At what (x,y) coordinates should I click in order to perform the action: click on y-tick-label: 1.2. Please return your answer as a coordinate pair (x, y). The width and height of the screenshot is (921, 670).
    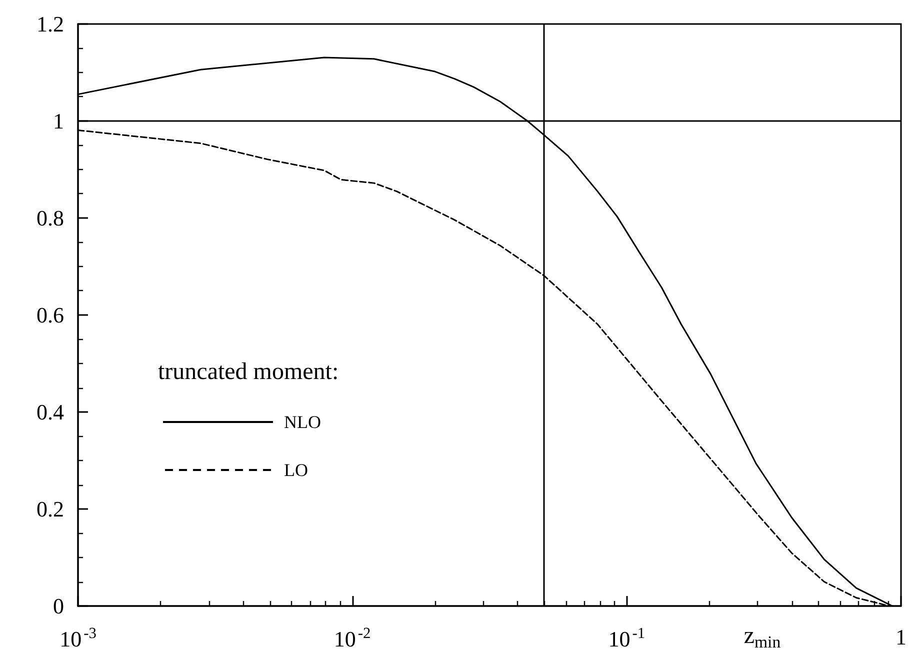
    Looking at the image, I should click on (50, 24).